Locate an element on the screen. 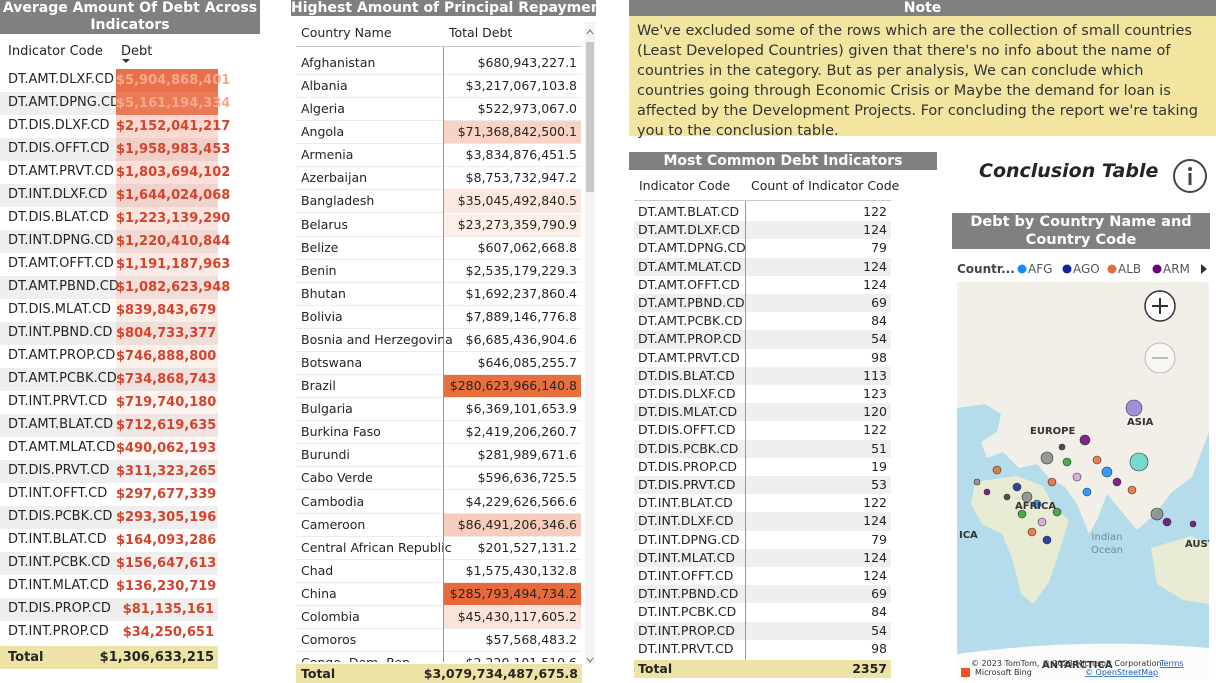 The height and width of the screenshot is (683, 1216). indicator-cell: DT.INT.OFFT.CD is located at coordinates (58, 493).